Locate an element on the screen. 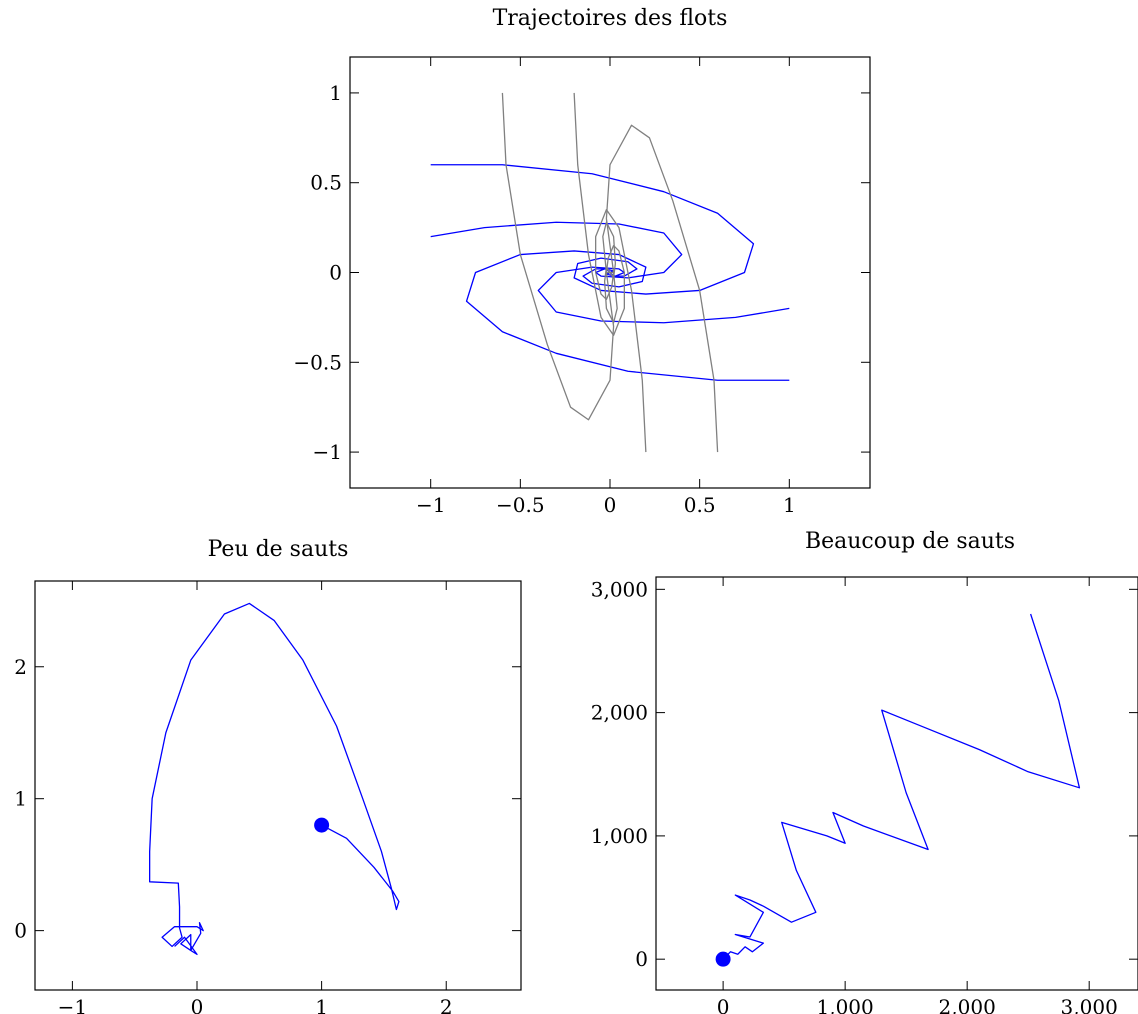  chart-title: Trajectoires des flots is located at coordinates (610, 18).